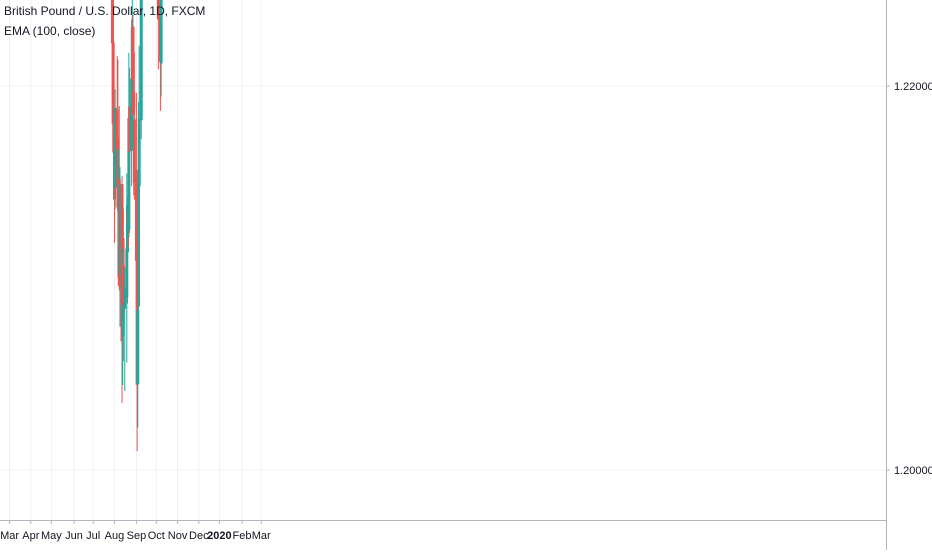 The height and width of the screenshot is (555, 932). What do you see at coordinates (115, 536) in the screenshot?
I see `x-tick-label: Aug` at bounding box center [115, 536].